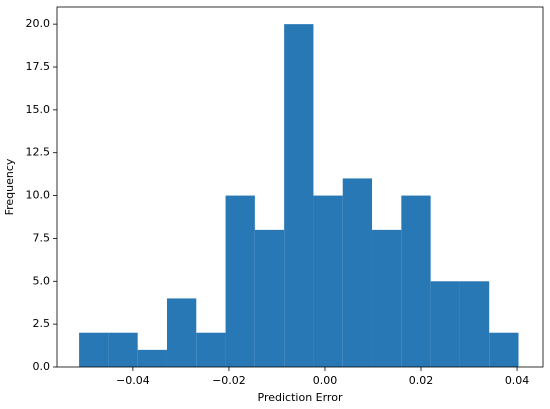 Image resolution: width=550 pixels, height=409 pixels. What do you see at coordinates (325, 380) in the screenshot?
I see `x-tick-label: 0.00` at bounding box center [325, 380].